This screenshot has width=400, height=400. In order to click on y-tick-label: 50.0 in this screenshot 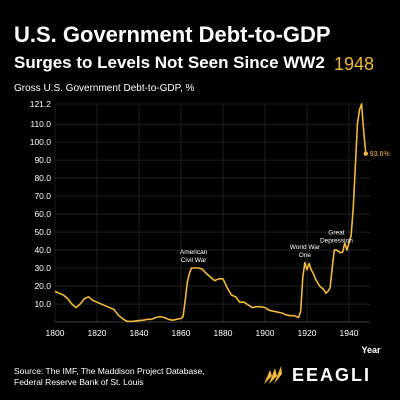, I will do `click(42, 232)`.